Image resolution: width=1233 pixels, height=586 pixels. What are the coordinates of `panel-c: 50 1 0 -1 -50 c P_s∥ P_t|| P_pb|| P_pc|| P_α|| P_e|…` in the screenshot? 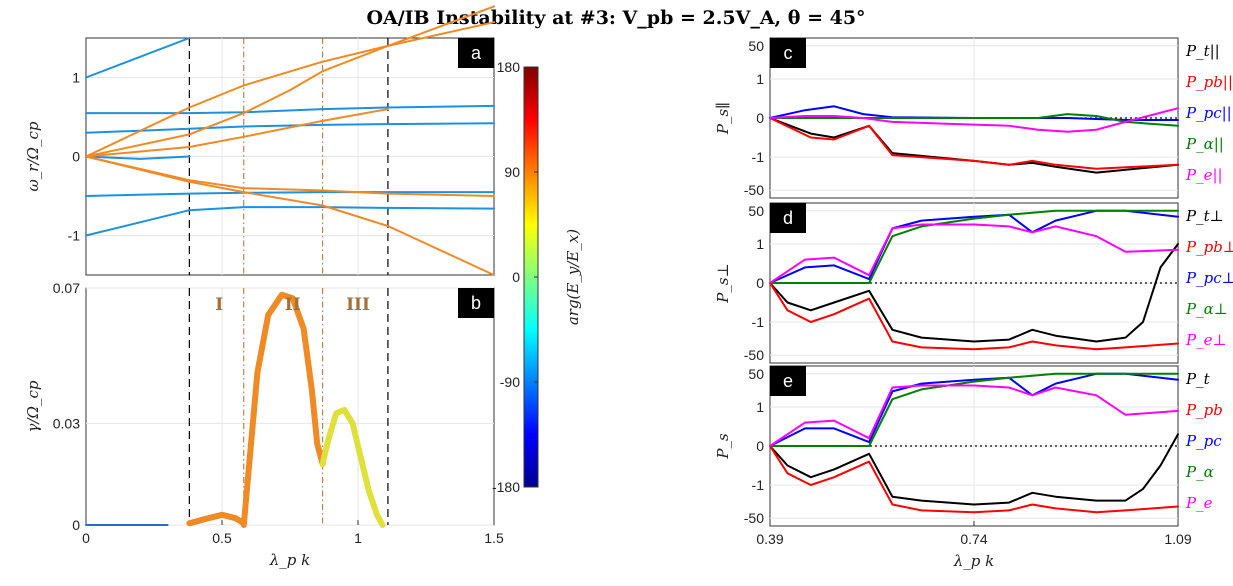 It's located at (973, 118).